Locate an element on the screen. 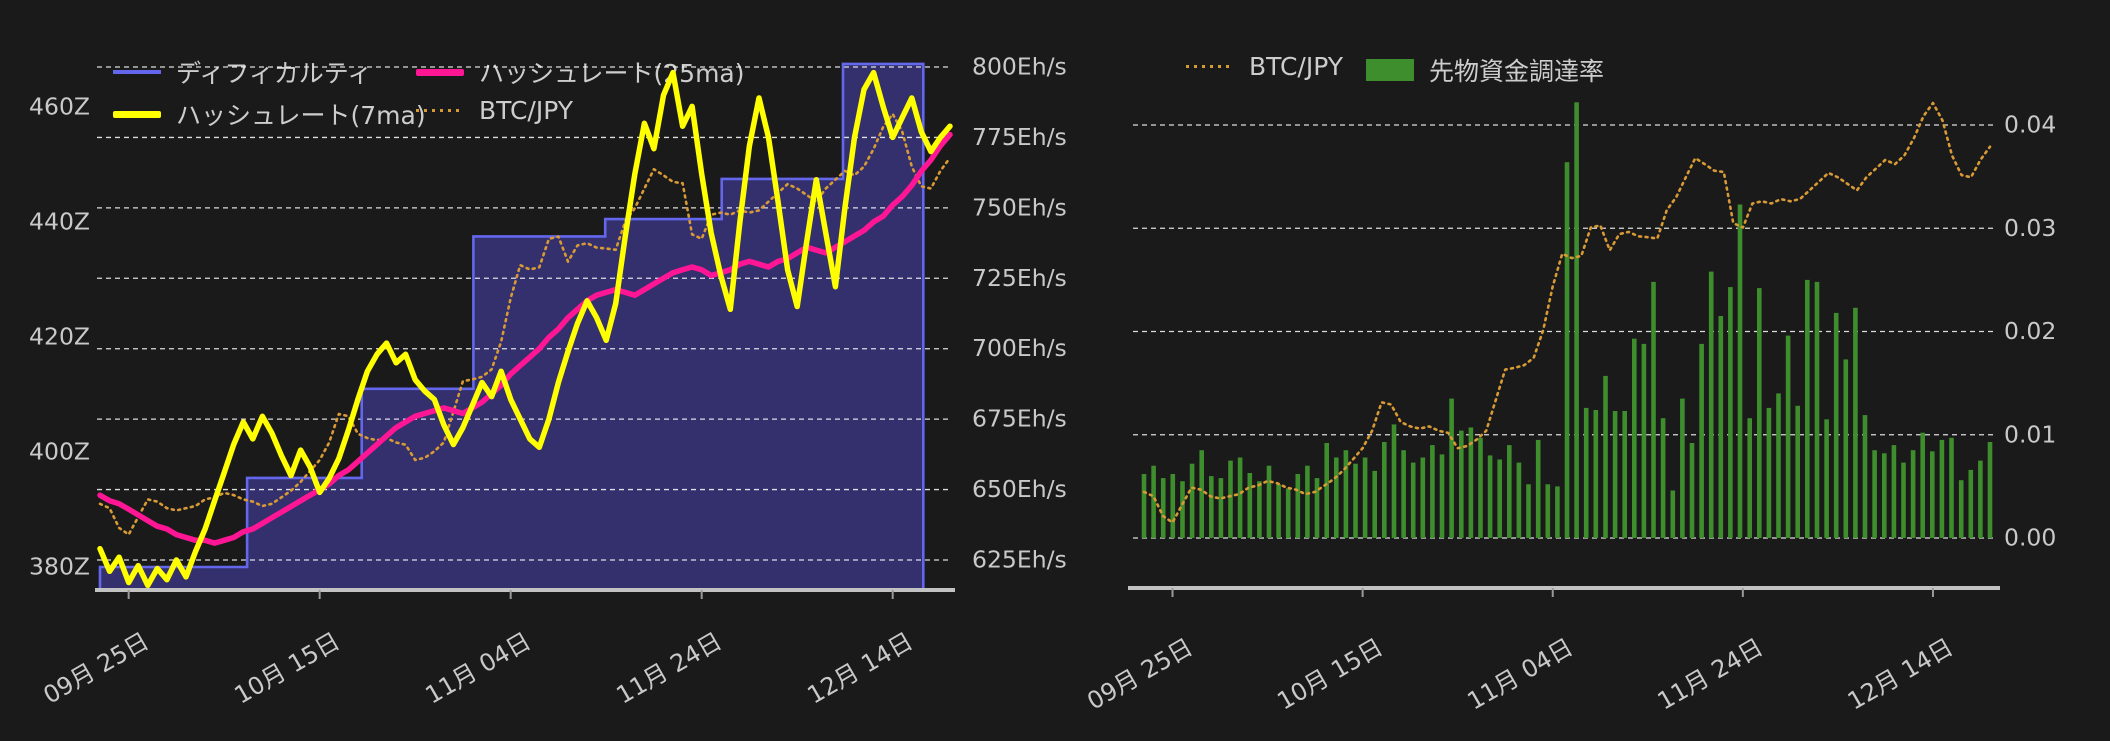 The width and height of the screenshot is (2110, 741). btcjpy-swatch is located at coordinates (1210, 66).